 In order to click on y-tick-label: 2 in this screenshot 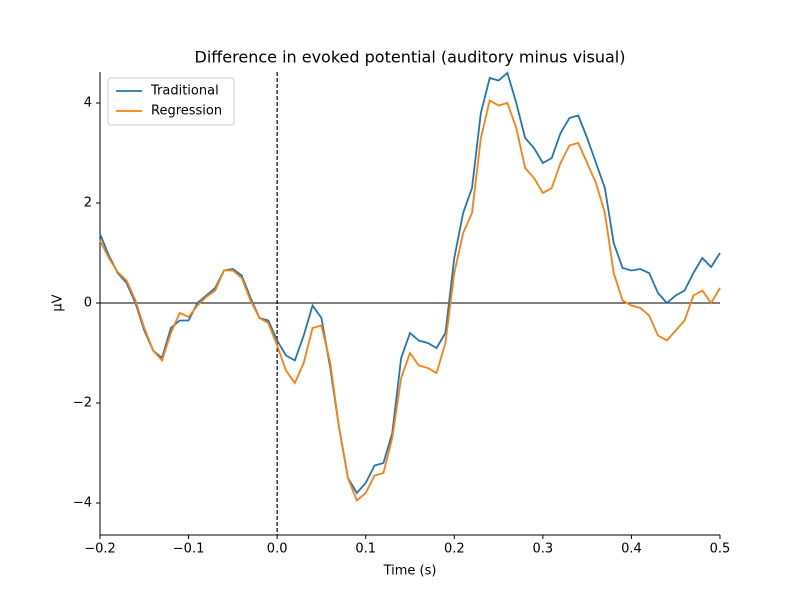, I will do `click(88, 203)`.